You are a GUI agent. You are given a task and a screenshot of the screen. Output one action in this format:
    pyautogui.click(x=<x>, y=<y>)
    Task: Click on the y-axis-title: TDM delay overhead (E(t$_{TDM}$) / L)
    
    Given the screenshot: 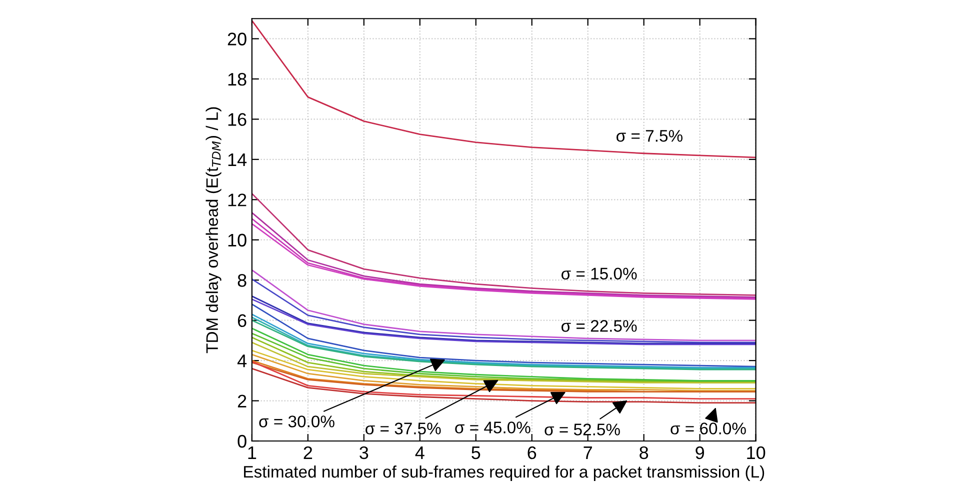 What is the action you would take?
    pyautogui.click(x=214, y=230)
    